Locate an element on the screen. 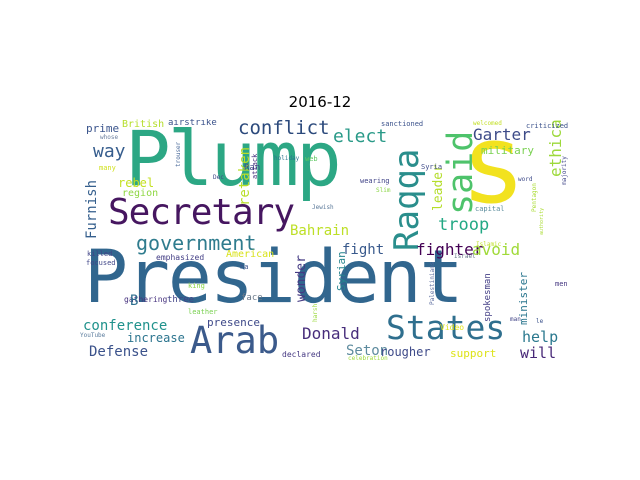 This screenshot has height=480, width=640. cloud-word: many is located at coordinates (107, 168).